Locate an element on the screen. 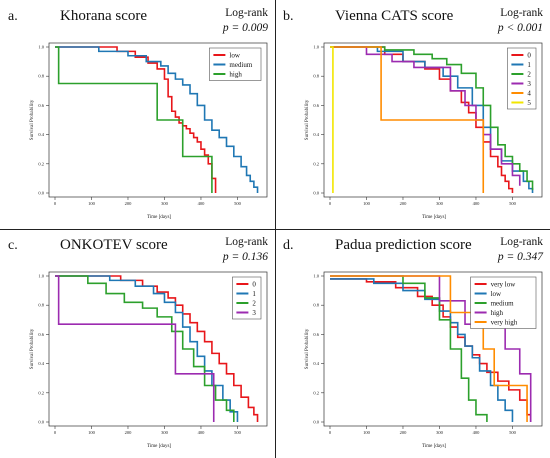 This screenshot has width=550, height=458. p-value: p = 0.009 is located at coordinates (245, 28).